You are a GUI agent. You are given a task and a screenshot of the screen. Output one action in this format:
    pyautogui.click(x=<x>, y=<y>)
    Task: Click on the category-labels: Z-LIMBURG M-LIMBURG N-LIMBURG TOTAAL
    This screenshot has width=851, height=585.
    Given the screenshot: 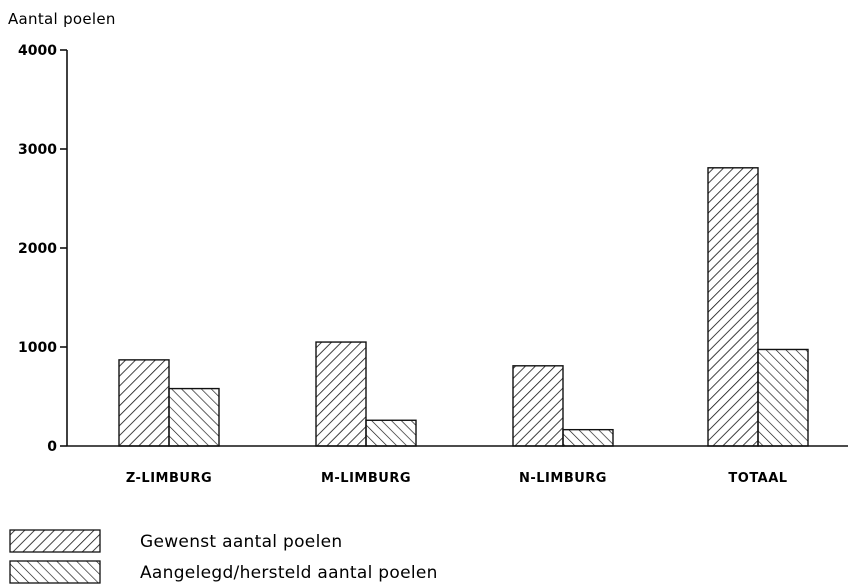 What is the action you would take?
    pyautogui.click(x=456, y=478)
    